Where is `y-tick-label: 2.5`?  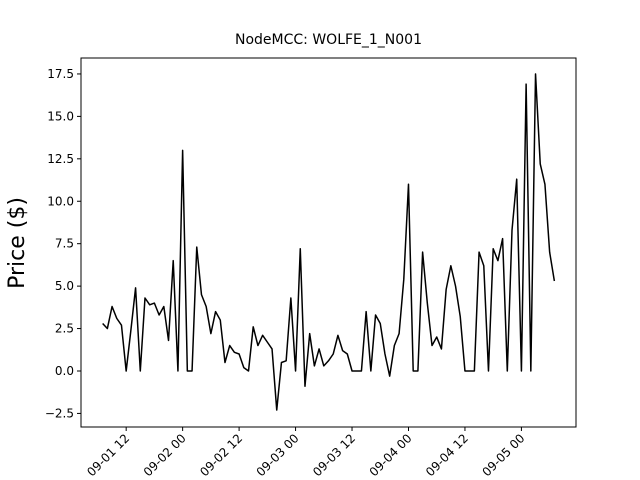
y-tick-label: 2.5 is located at coordinates (64, 329).